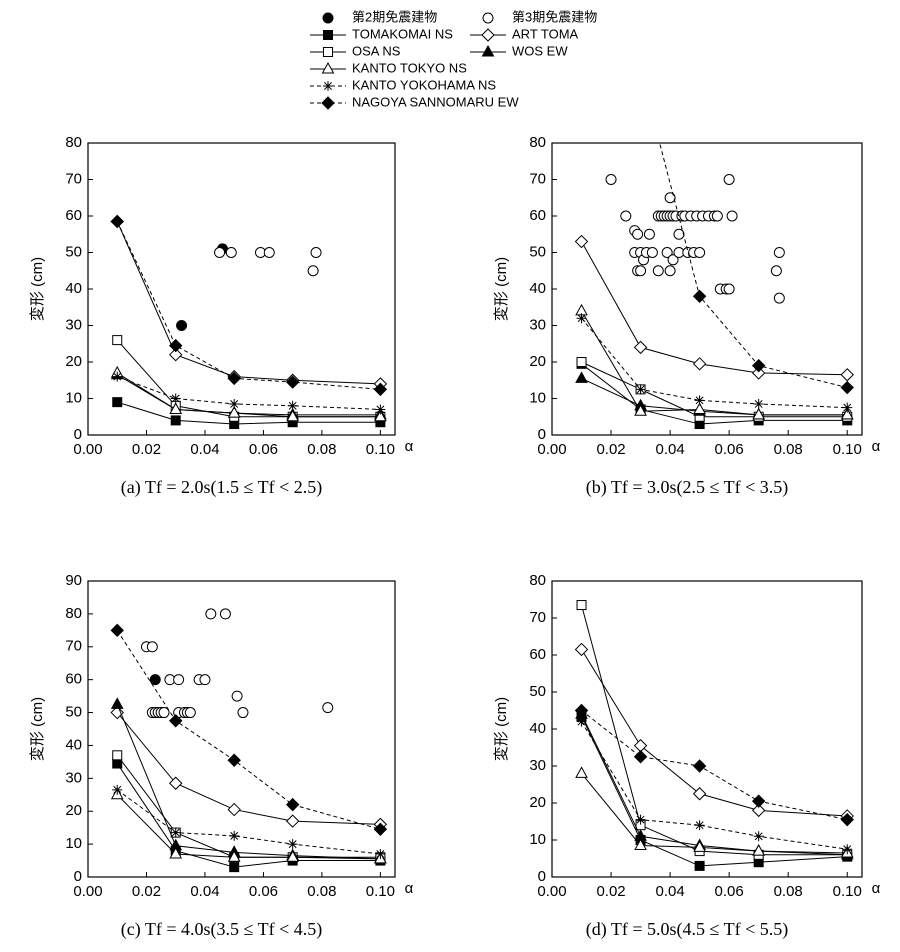 This screenshot has width=900, height=952. I want to click on legend-label: KANTO TOKYO NS, so click(409, 67).